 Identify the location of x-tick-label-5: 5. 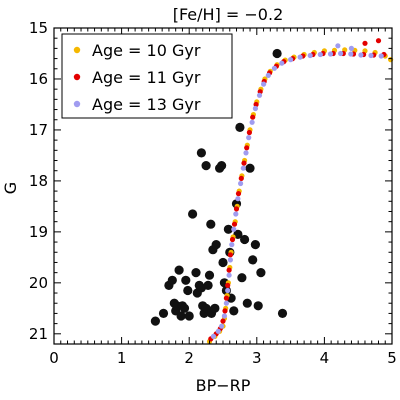
(392, 358).